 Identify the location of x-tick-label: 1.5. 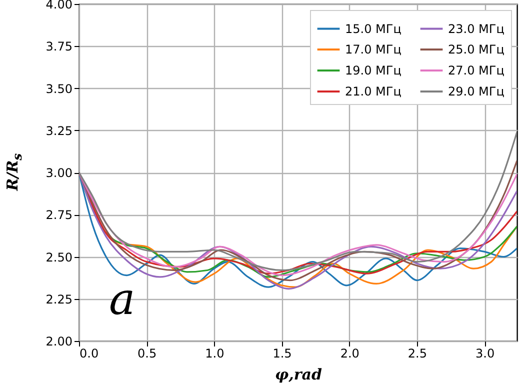
(282, 353).